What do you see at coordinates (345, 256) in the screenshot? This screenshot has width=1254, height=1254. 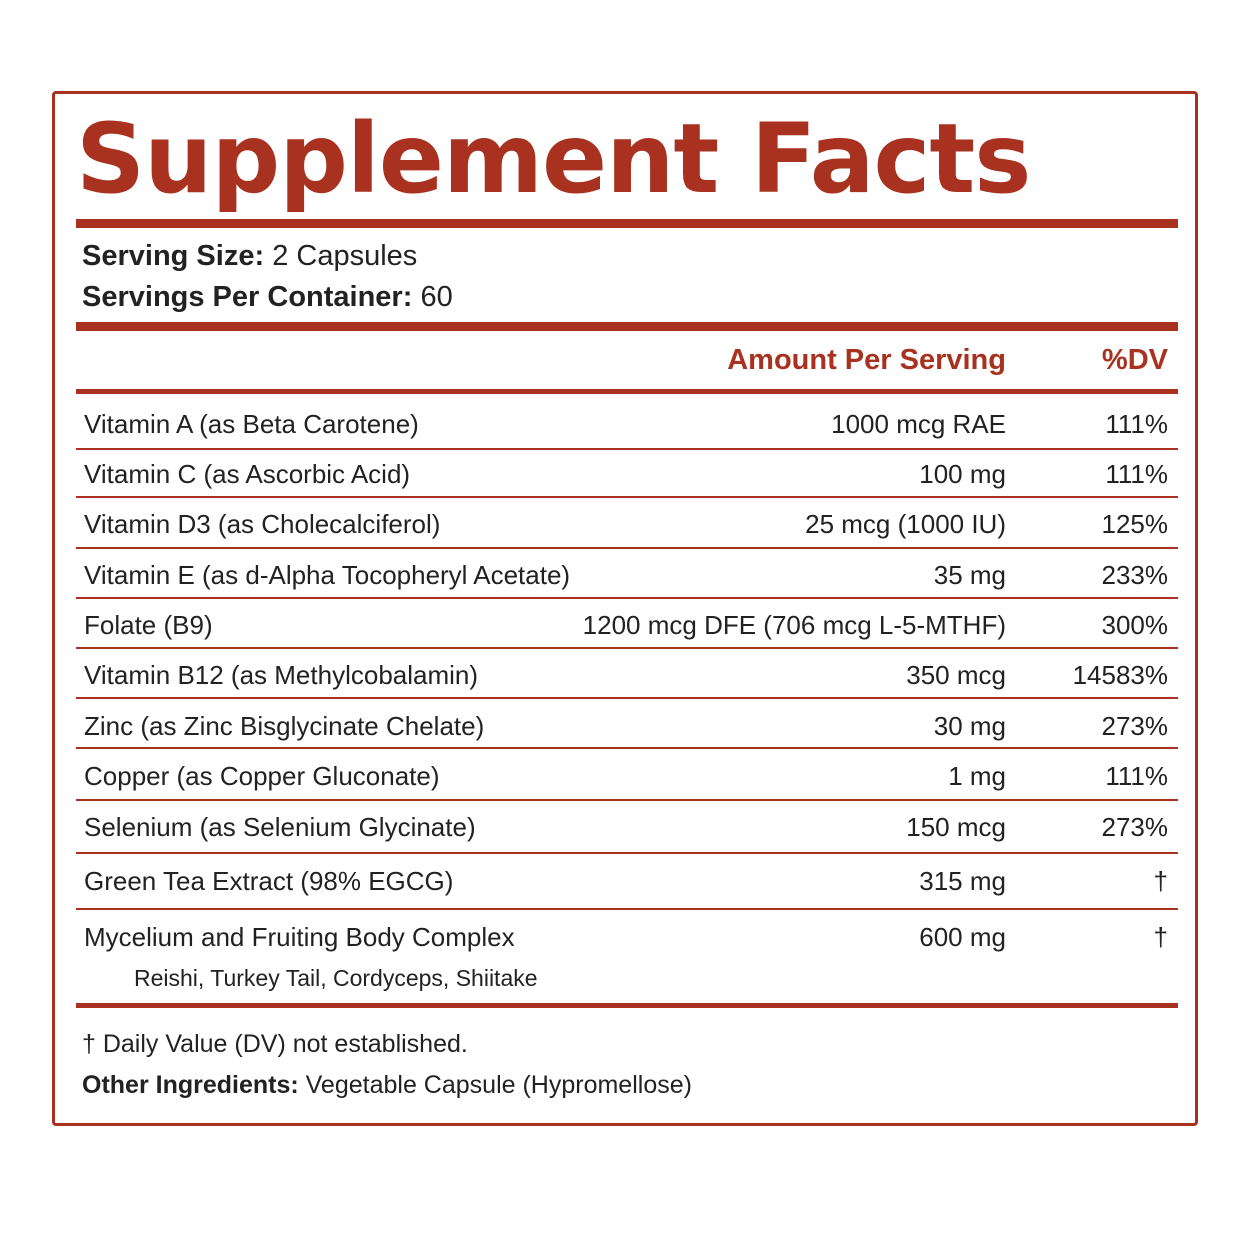 I see `serving-size-value: 2 Capsules` at bounding box center [345, 256].